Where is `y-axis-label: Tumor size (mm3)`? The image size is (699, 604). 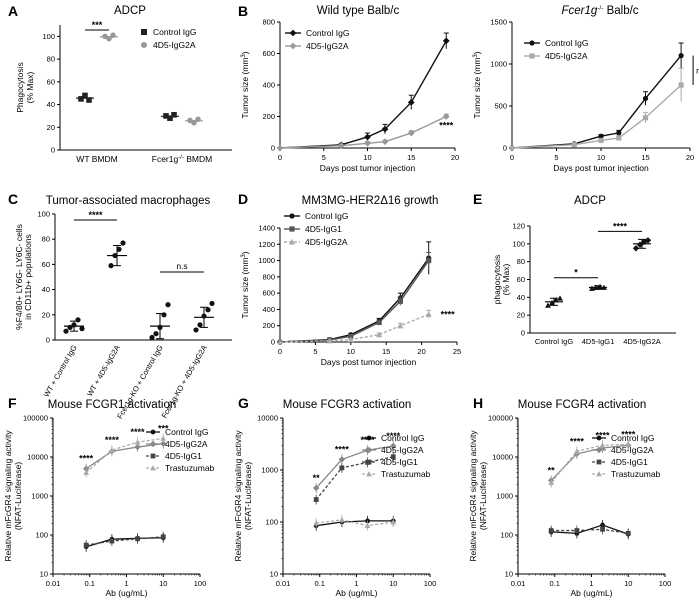
y-axis-label: Tumor size (mm3) is located at coordinates (245, 84).